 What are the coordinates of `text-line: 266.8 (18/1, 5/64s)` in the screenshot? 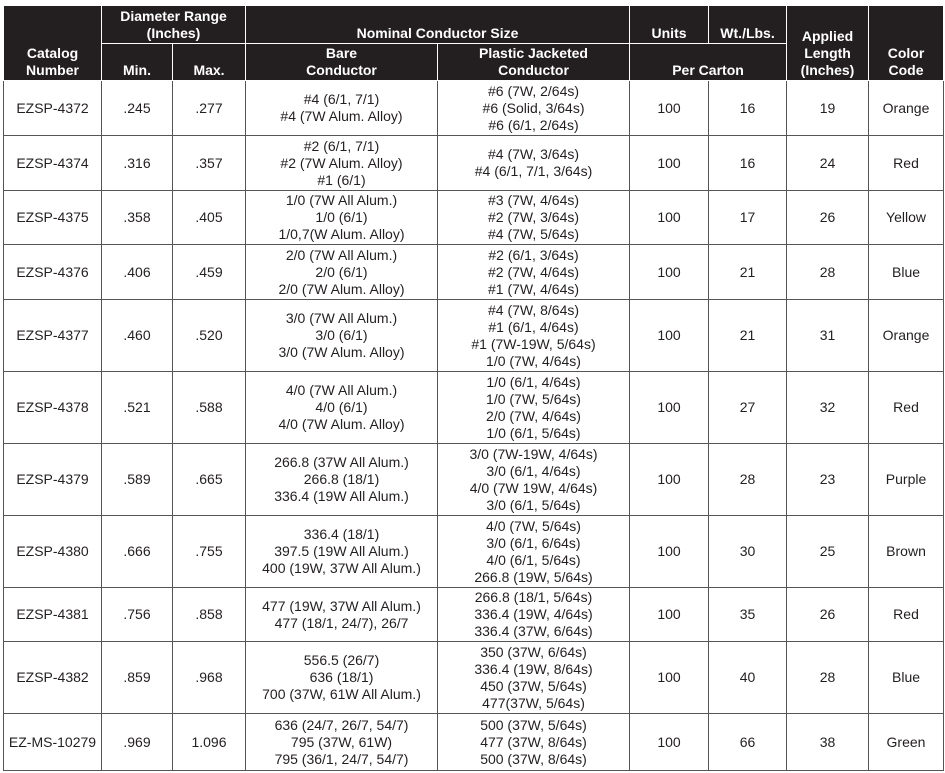 It's located at (533, 597).